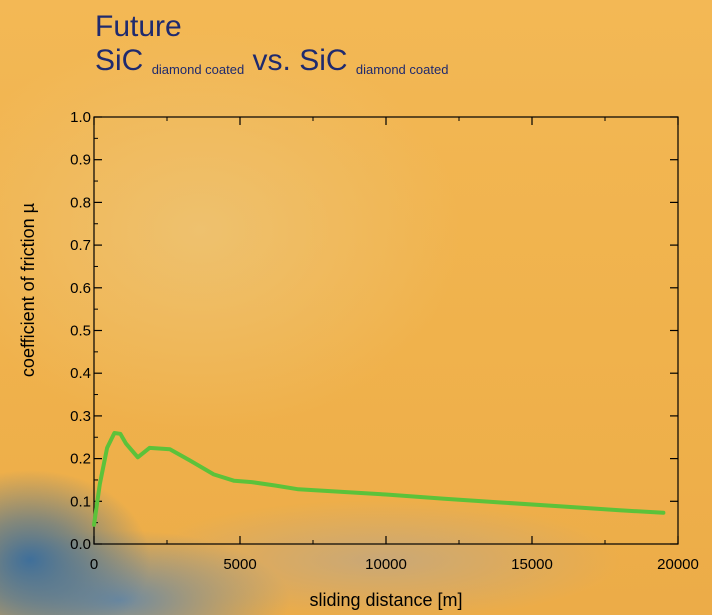 The width and height of the screenshot is (712, 615). What do you see at coordinates (402, 69) in the screenshot?
I see `material-b-subscript: diamond coated` at bounding box center [402, 69].